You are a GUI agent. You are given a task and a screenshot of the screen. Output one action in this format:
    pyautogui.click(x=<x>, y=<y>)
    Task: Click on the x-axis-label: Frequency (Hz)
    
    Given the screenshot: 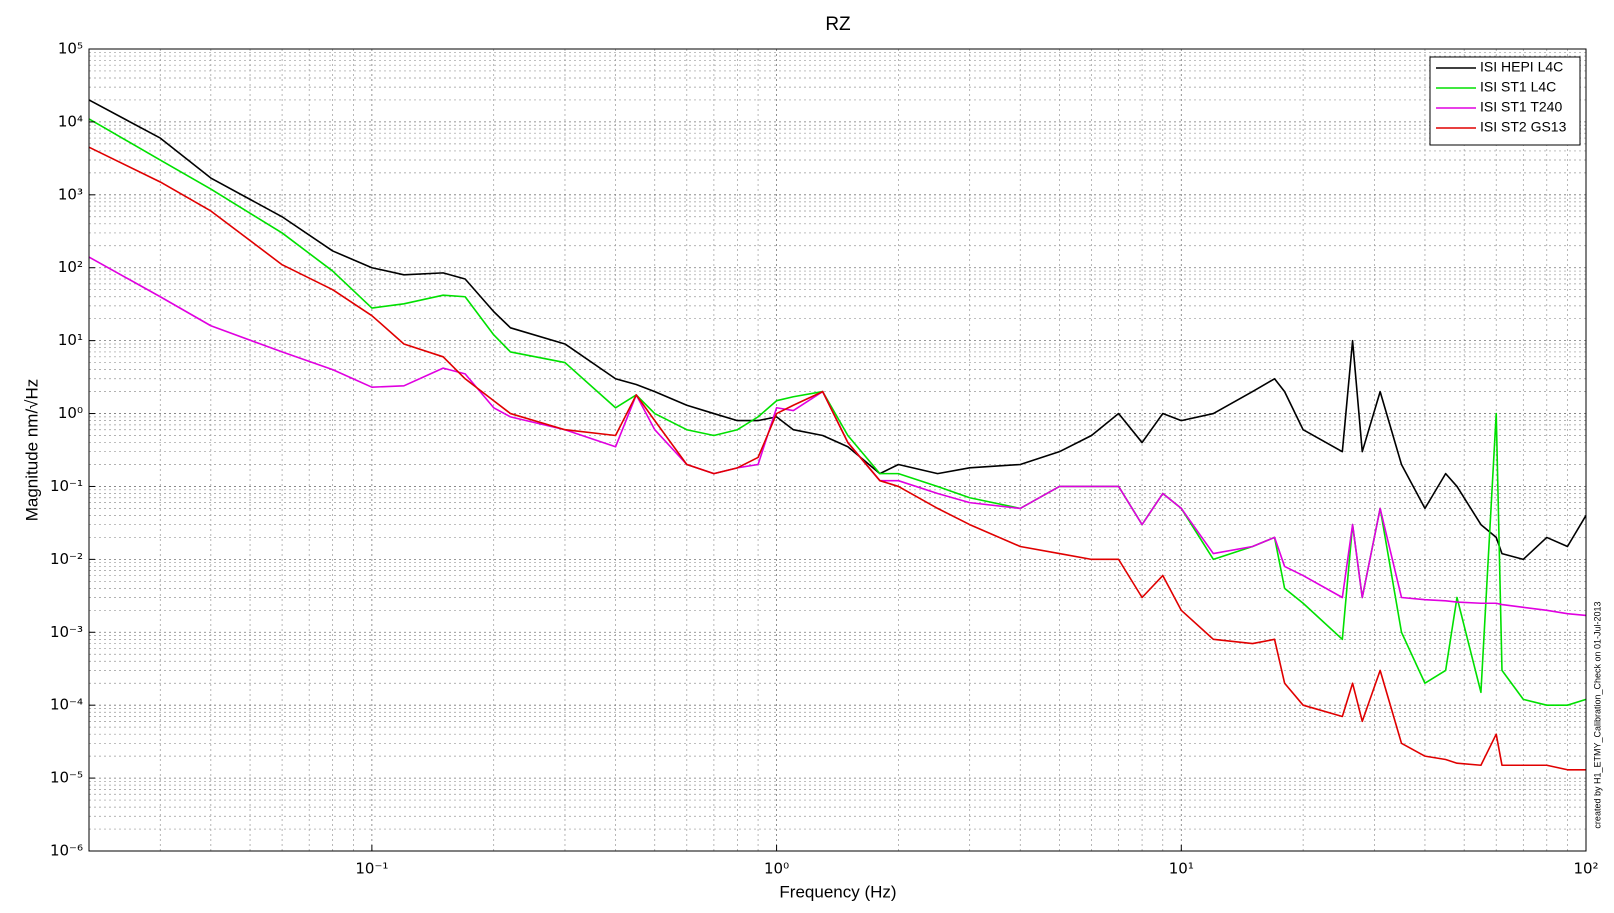 What is the action you would take?
    pyautogui.click(x=837, y=891)
    